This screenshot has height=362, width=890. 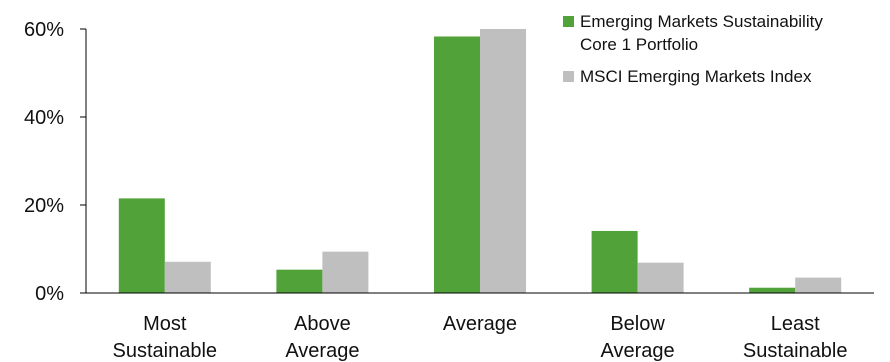 What do you see at coordinates (49, 294) in the screenshot?
I see `y-tick-label: 0%` at bounding box center [49, 294].